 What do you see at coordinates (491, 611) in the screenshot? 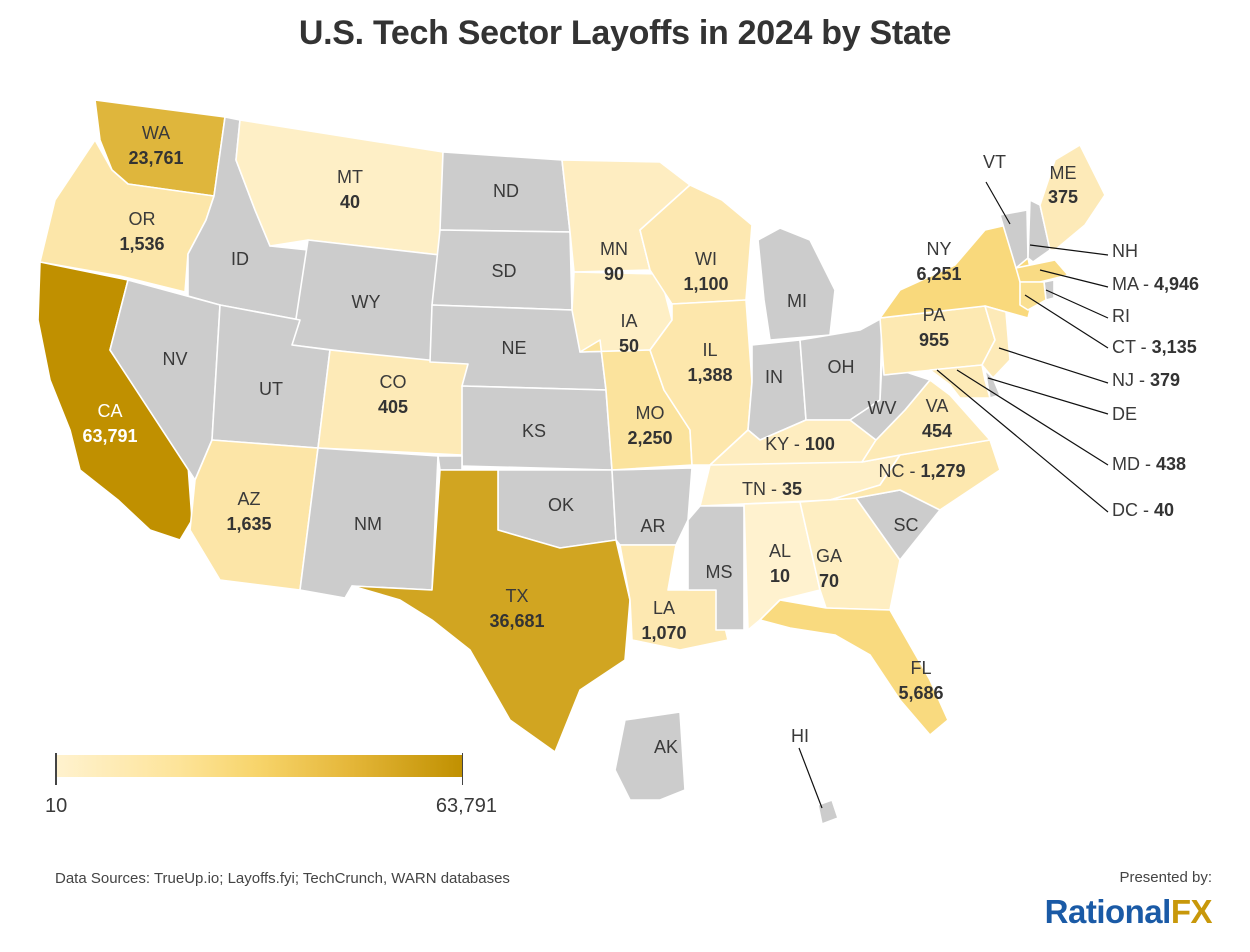
I see `state-tx` at bounding box center [491, 611].